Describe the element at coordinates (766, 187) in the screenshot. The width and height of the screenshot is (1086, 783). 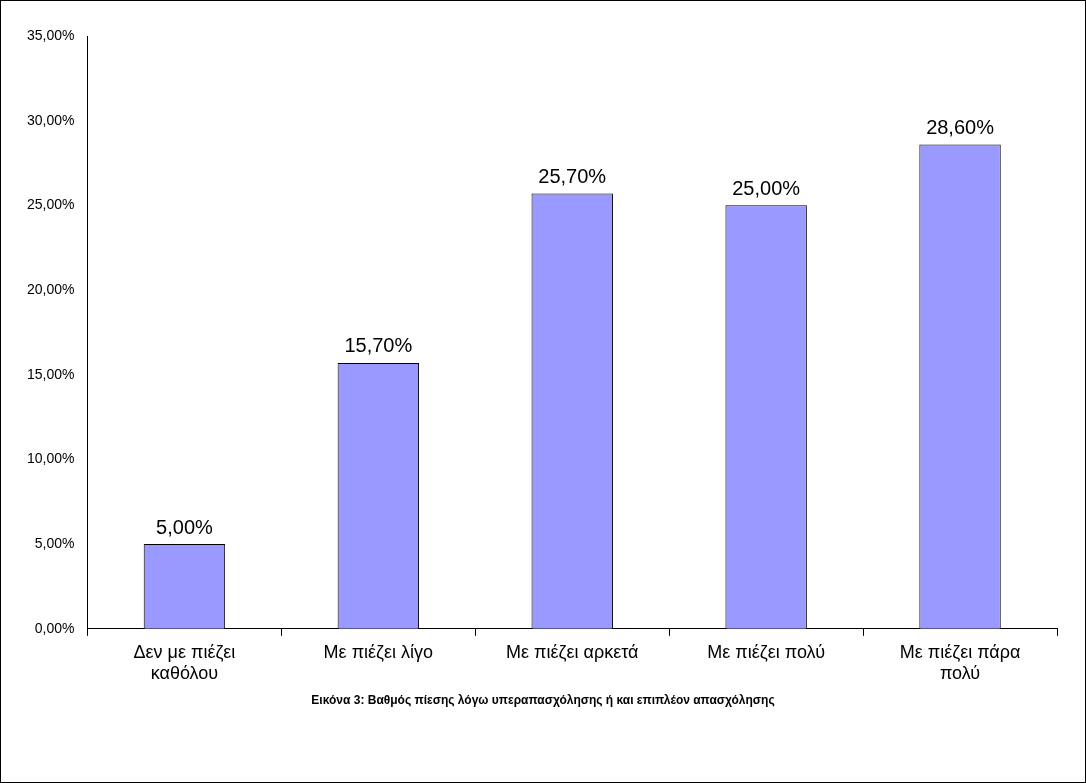
I see `data-label: 25,00%` at that location.